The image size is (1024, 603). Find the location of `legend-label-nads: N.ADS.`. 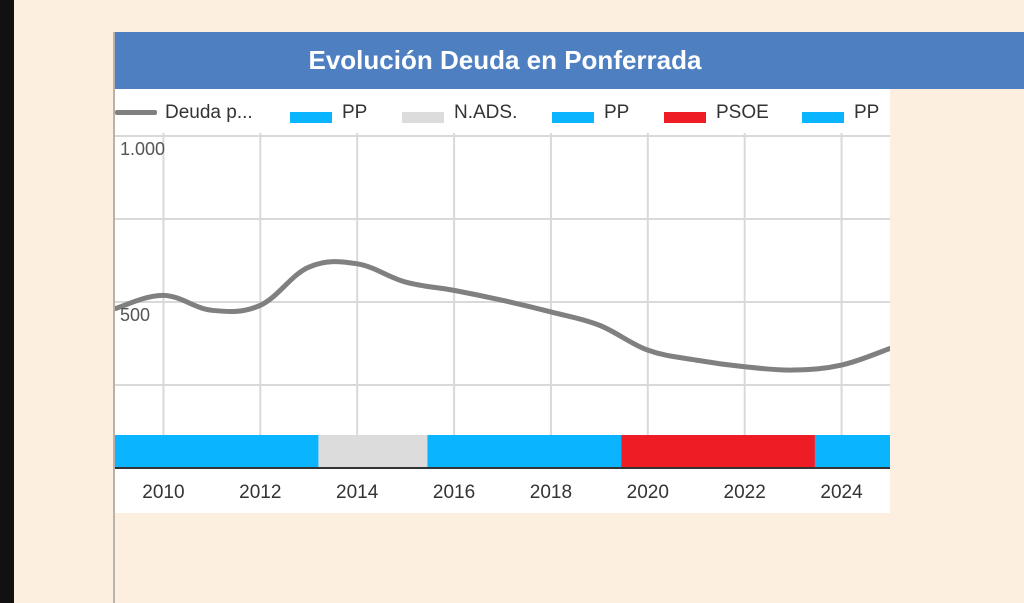

legend-label-nads: N.ADS. is located at coordinates (486, 112).